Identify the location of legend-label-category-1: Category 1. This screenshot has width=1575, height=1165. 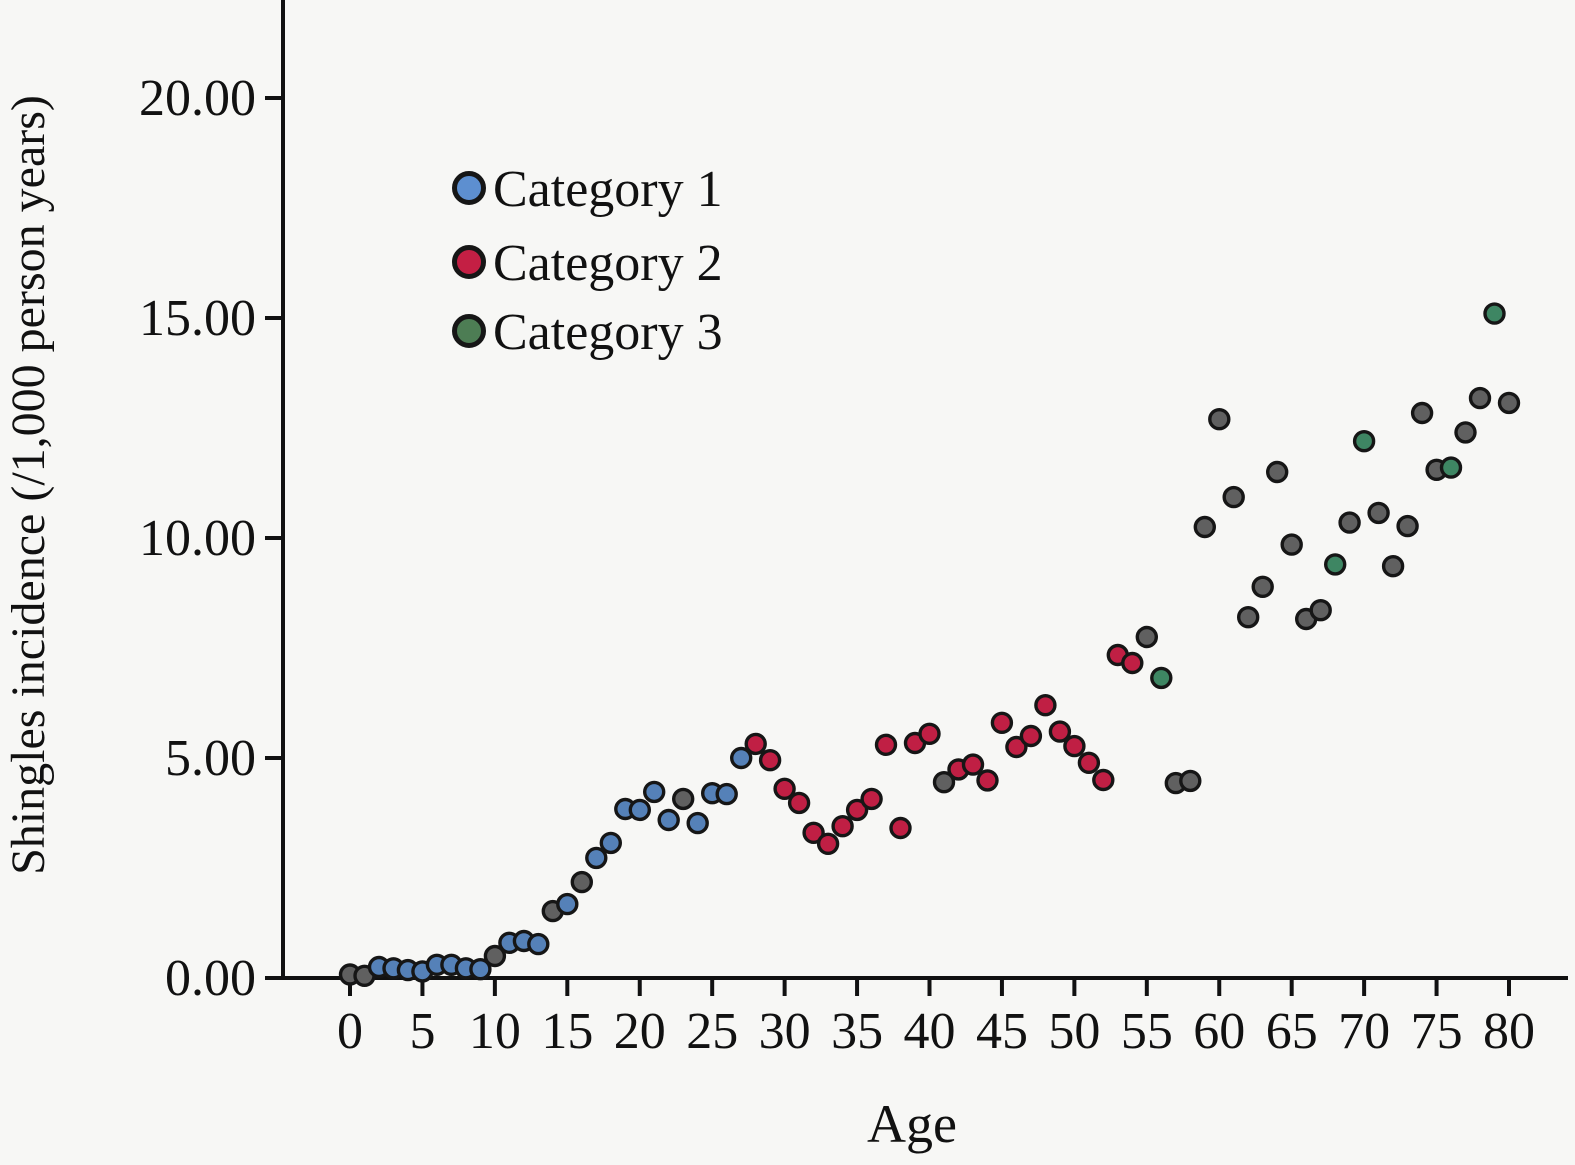
(608, 189).